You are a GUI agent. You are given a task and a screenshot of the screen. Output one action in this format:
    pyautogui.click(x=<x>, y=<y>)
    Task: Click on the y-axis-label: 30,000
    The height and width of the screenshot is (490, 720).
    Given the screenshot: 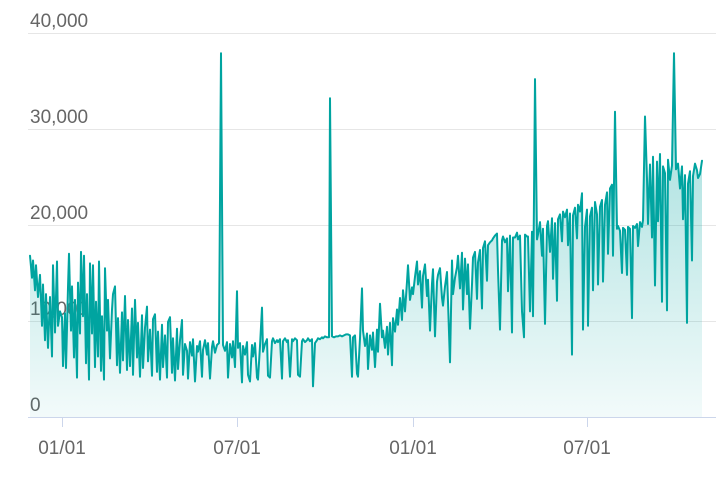 What is the action you would take?
    pyautogui.click(x=59, y=117)
    